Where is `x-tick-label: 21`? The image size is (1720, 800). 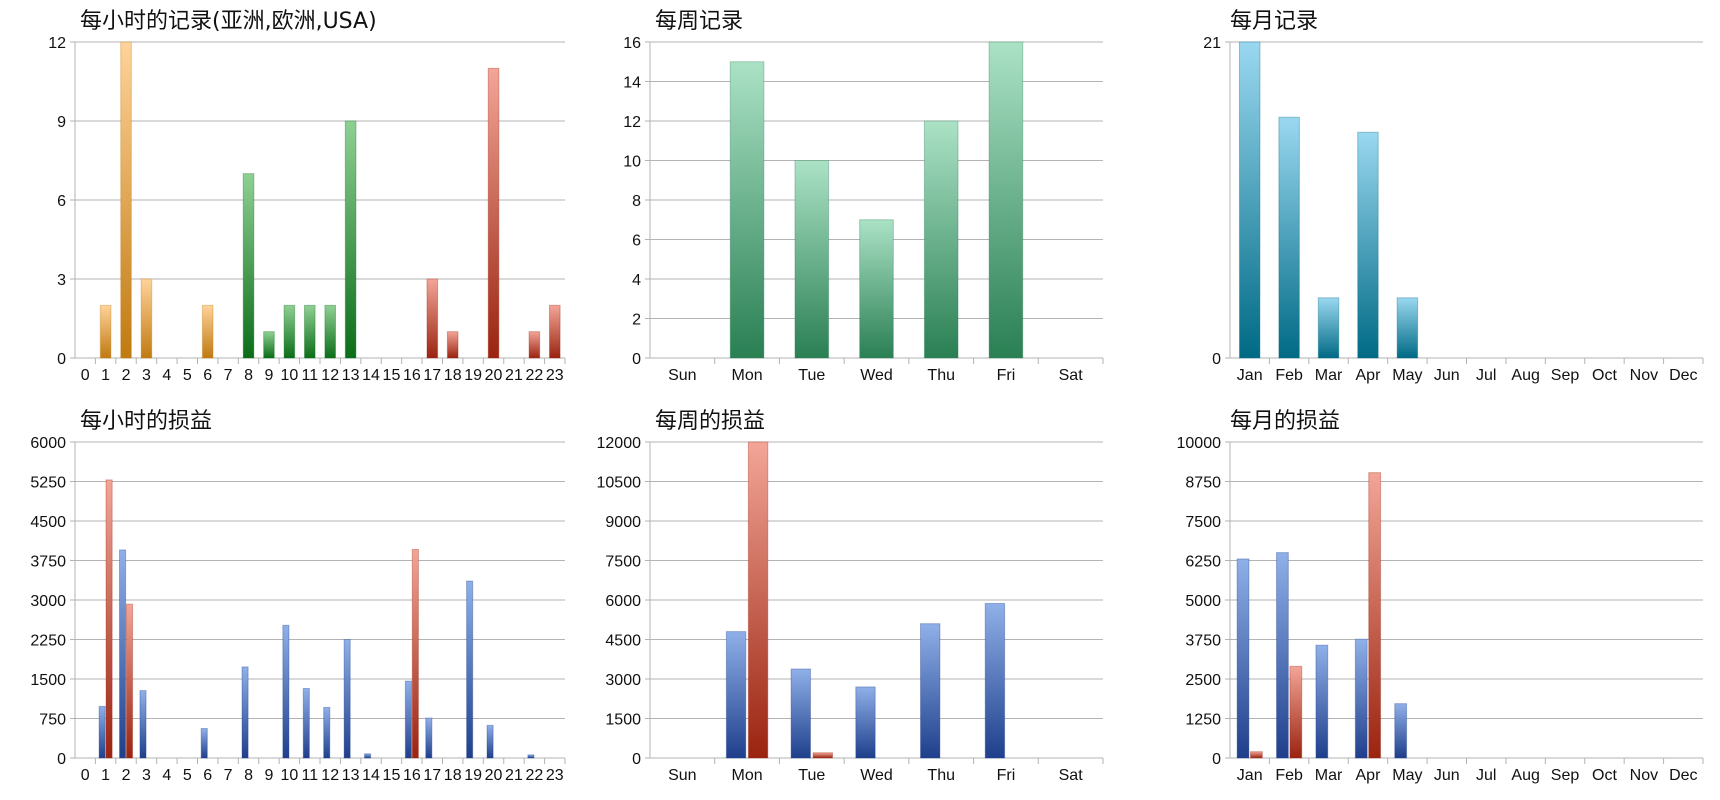 x-tick-label: 21 is located at coordinates (514, 375).